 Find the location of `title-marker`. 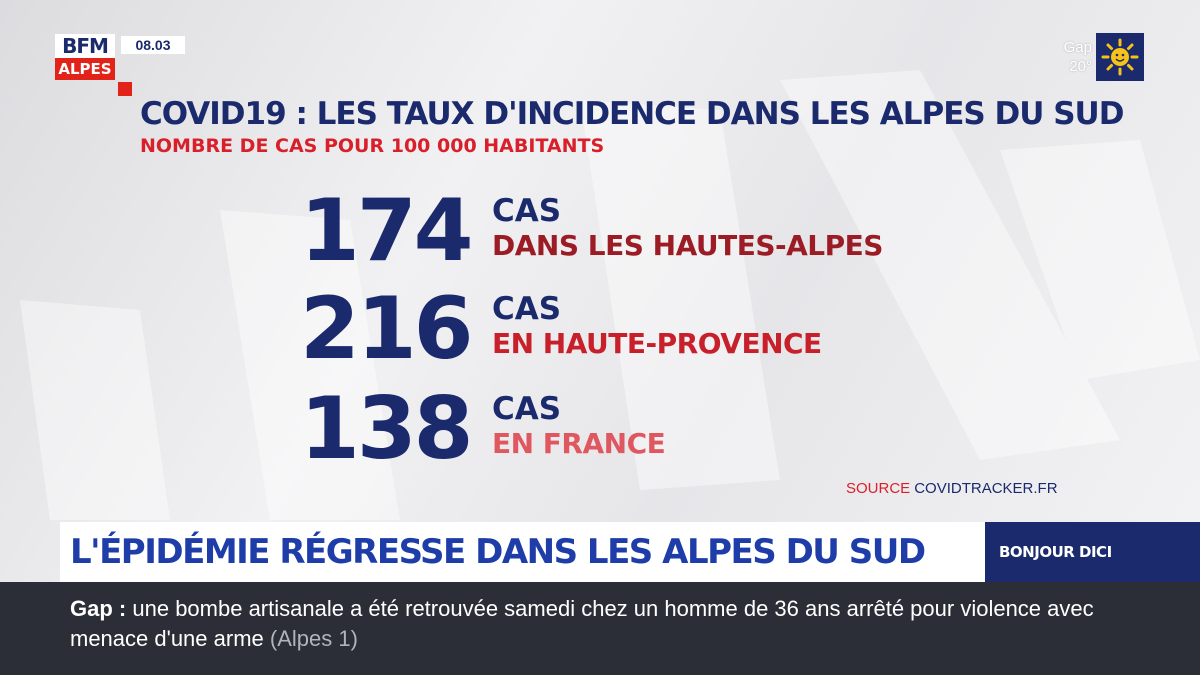

title-marker is located at coordinates (125, 89).